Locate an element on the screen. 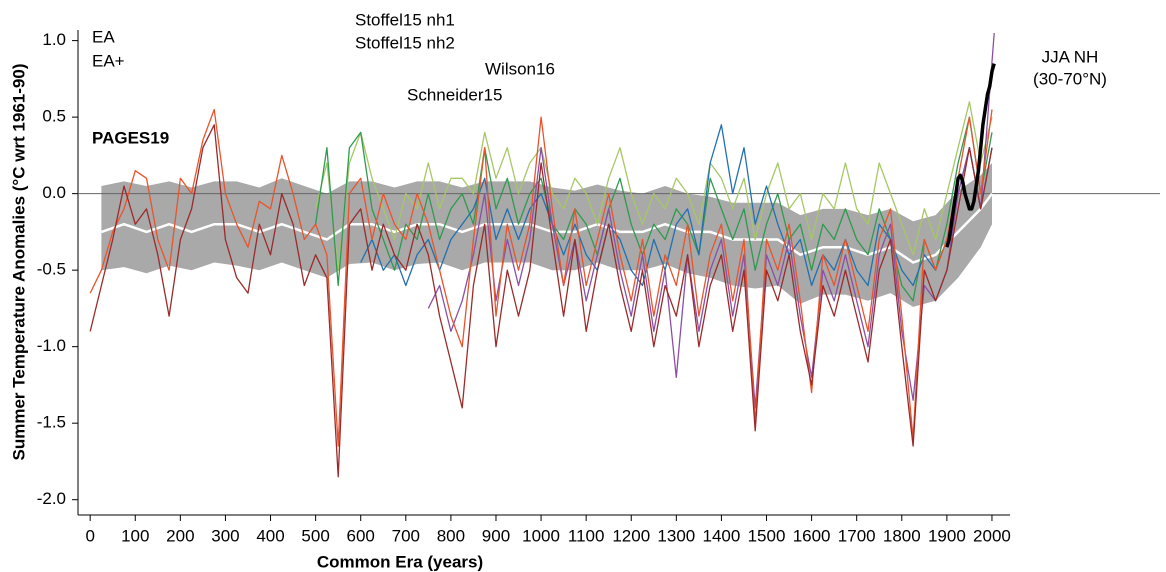 The image size is (1166, 572). legend-label: JJA NH is located at coordinates (1070, 56).